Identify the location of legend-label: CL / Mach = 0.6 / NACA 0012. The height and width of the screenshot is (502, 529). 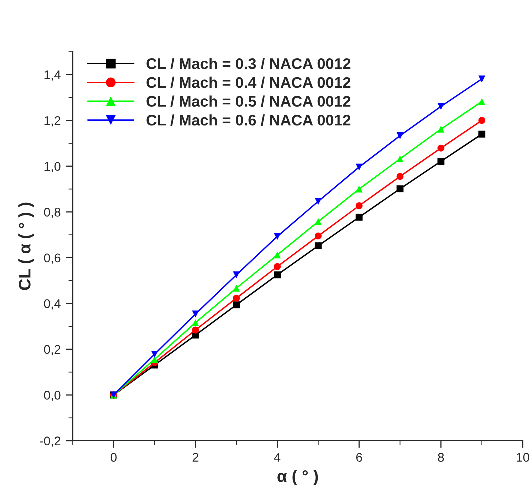
(248, 120).